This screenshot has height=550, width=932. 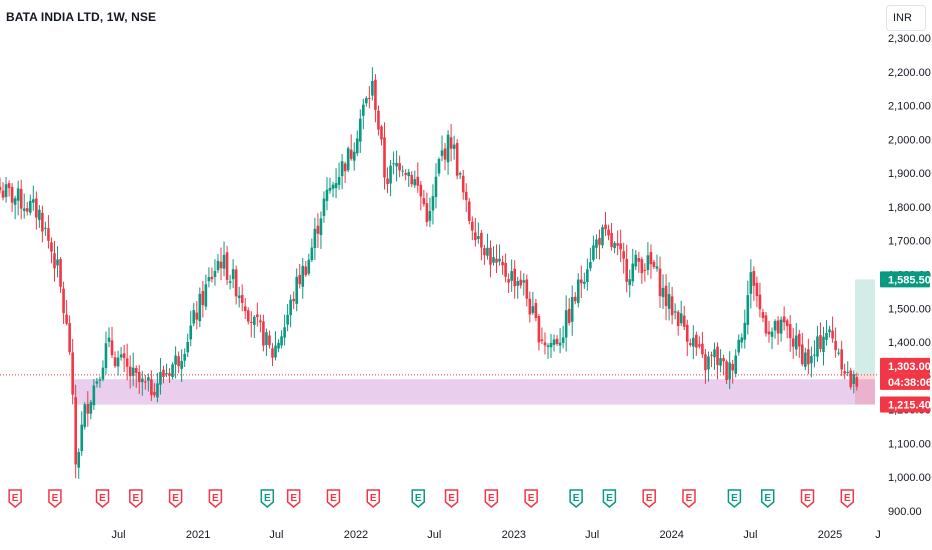 I want to click on y-tick-label: 1,800.00, so click(x=909, y=208).